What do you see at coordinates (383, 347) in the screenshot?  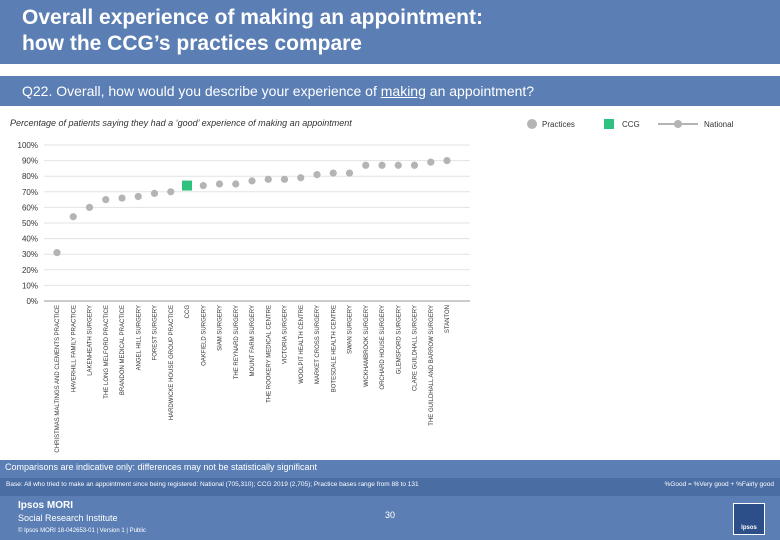 I see `x-category-label: ORCHARD HOUSE SURGERY` at bounding box center [383, 347].